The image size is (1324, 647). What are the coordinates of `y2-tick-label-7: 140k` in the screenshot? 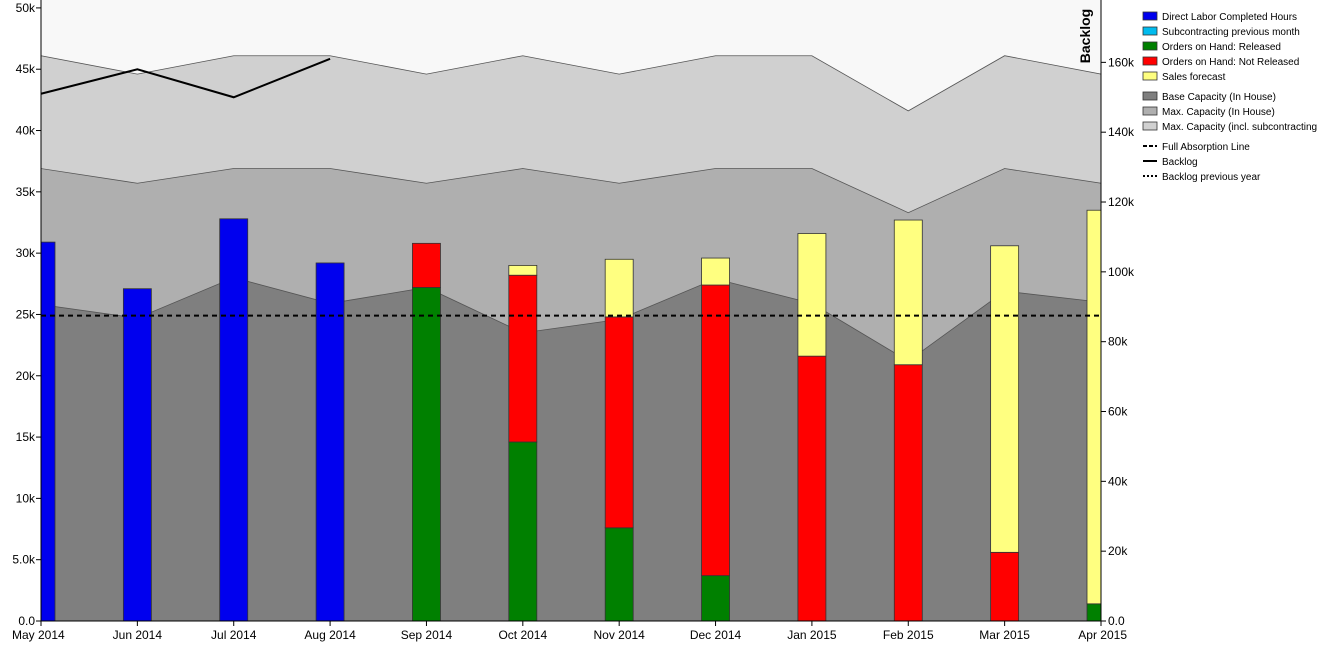 It's located at (1121, 132).